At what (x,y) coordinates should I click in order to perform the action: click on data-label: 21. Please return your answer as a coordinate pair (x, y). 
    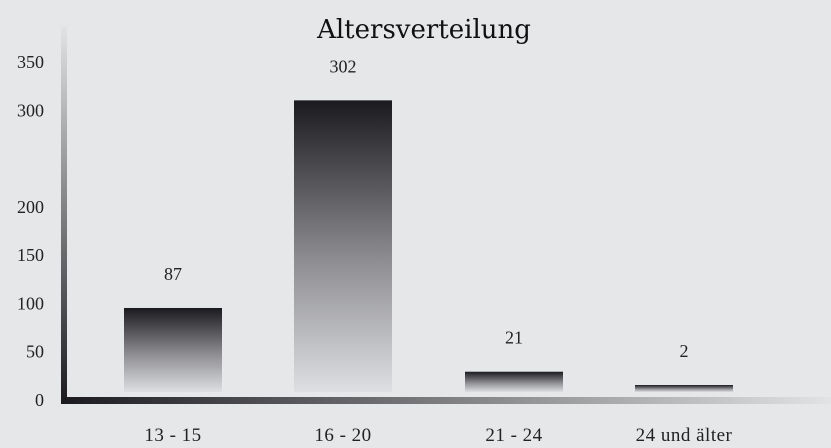
    Looking at the image, I should click on (514, 338).